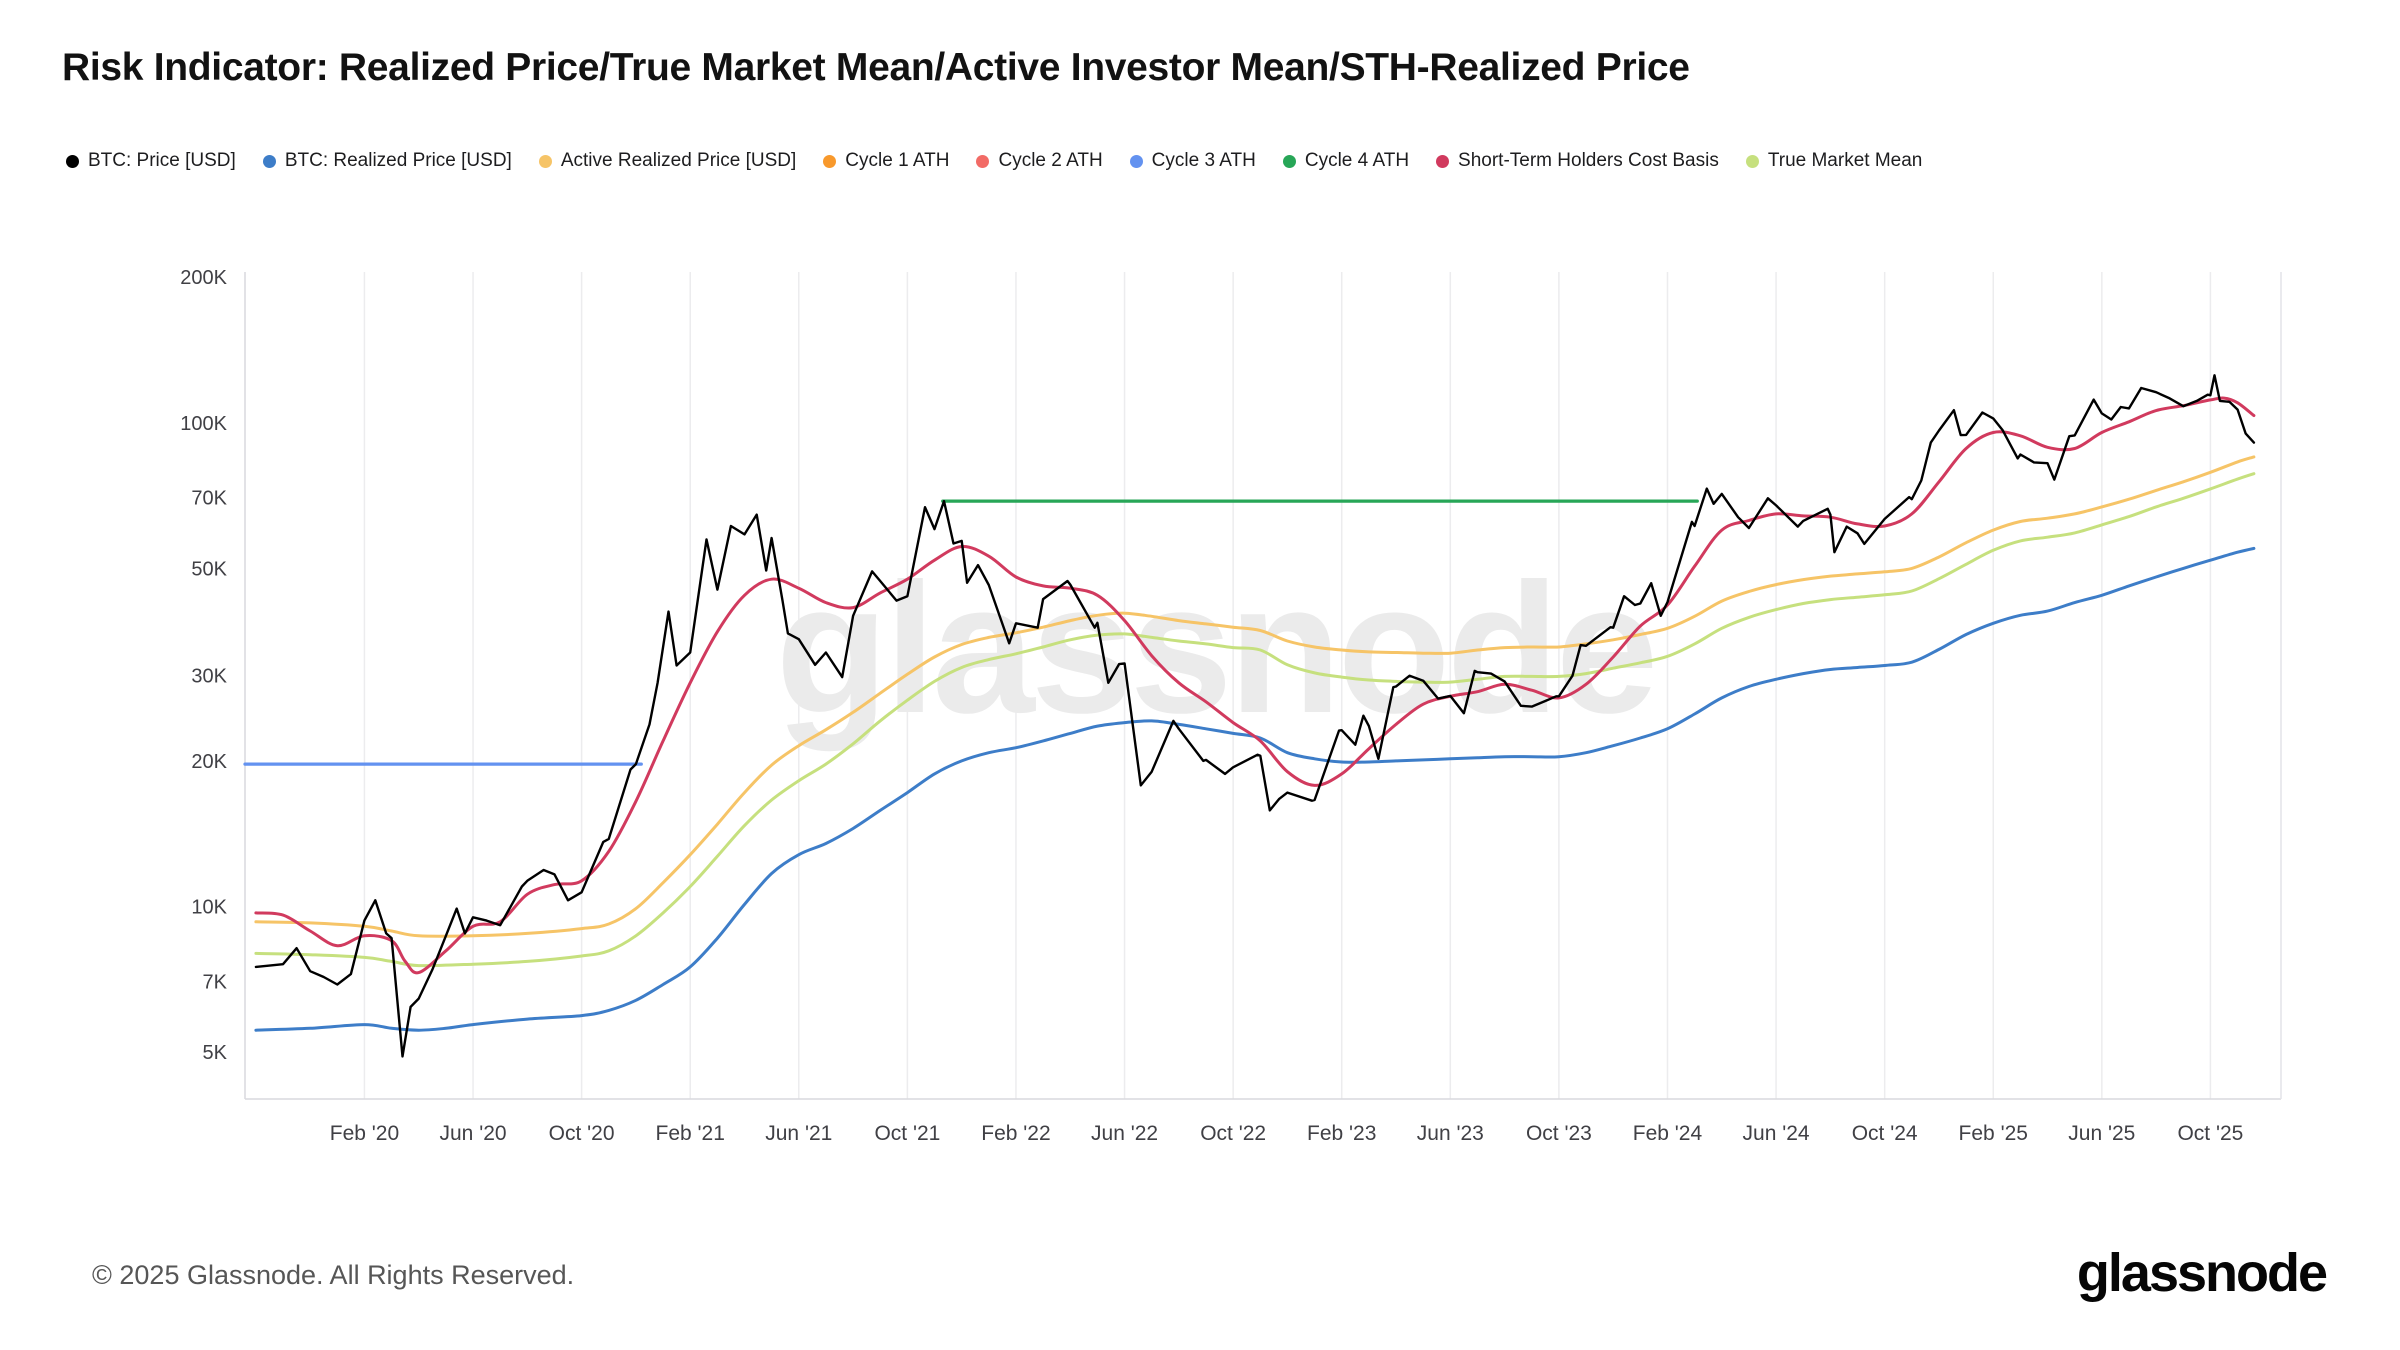 The height and width of the screenshot is (1350, 2400). What do you see at coordinates (215, 1053) in the screenshot?
I see `y-axis-label: 5K` at bounding box center [215, 1053].